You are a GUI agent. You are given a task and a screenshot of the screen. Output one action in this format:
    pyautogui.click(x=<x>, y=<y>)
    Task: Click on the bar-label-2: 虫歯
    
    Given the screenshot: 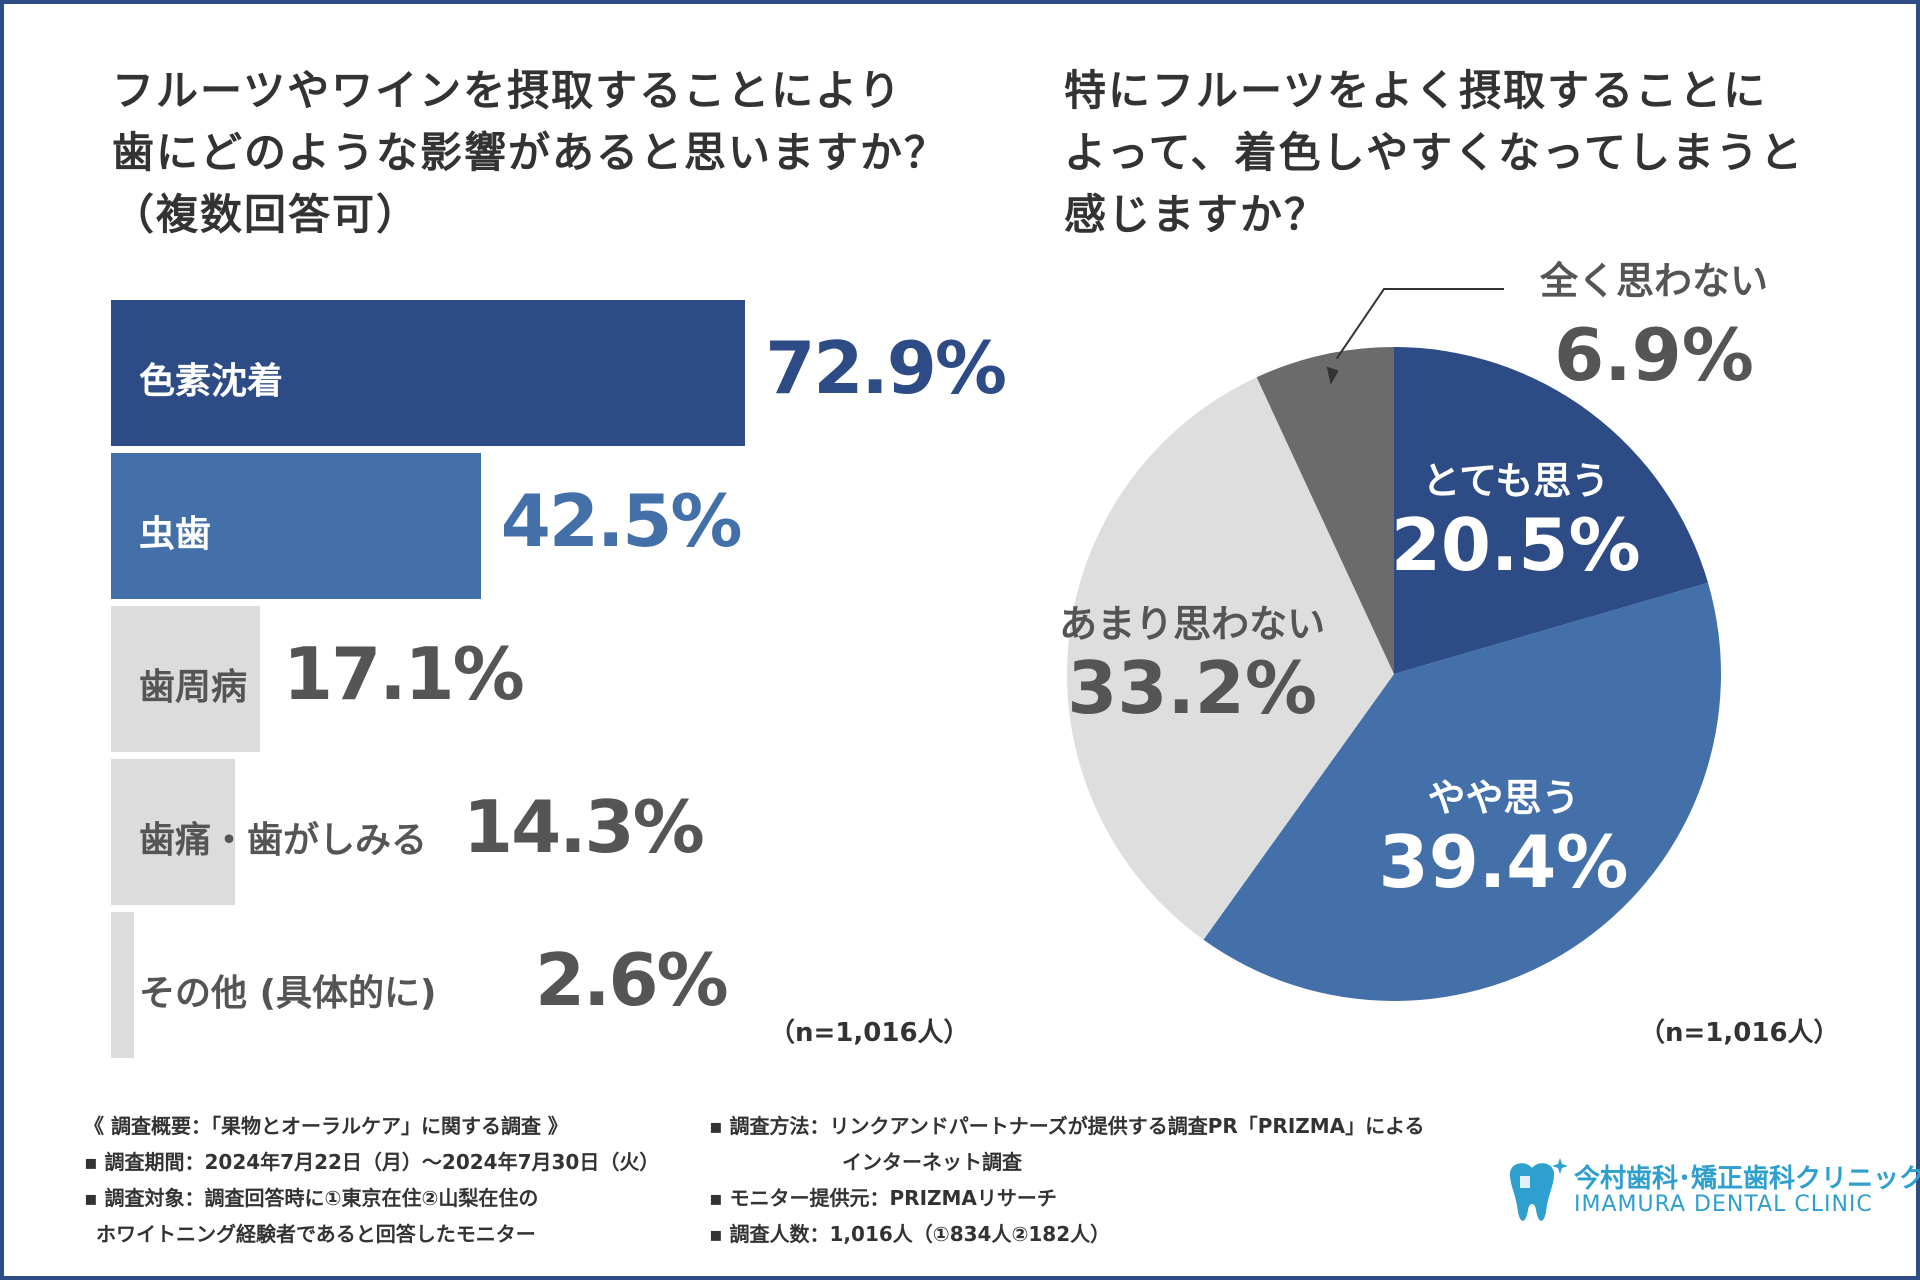 What is the action you would take?
    pyautogui.click(x=175, y=534)
    